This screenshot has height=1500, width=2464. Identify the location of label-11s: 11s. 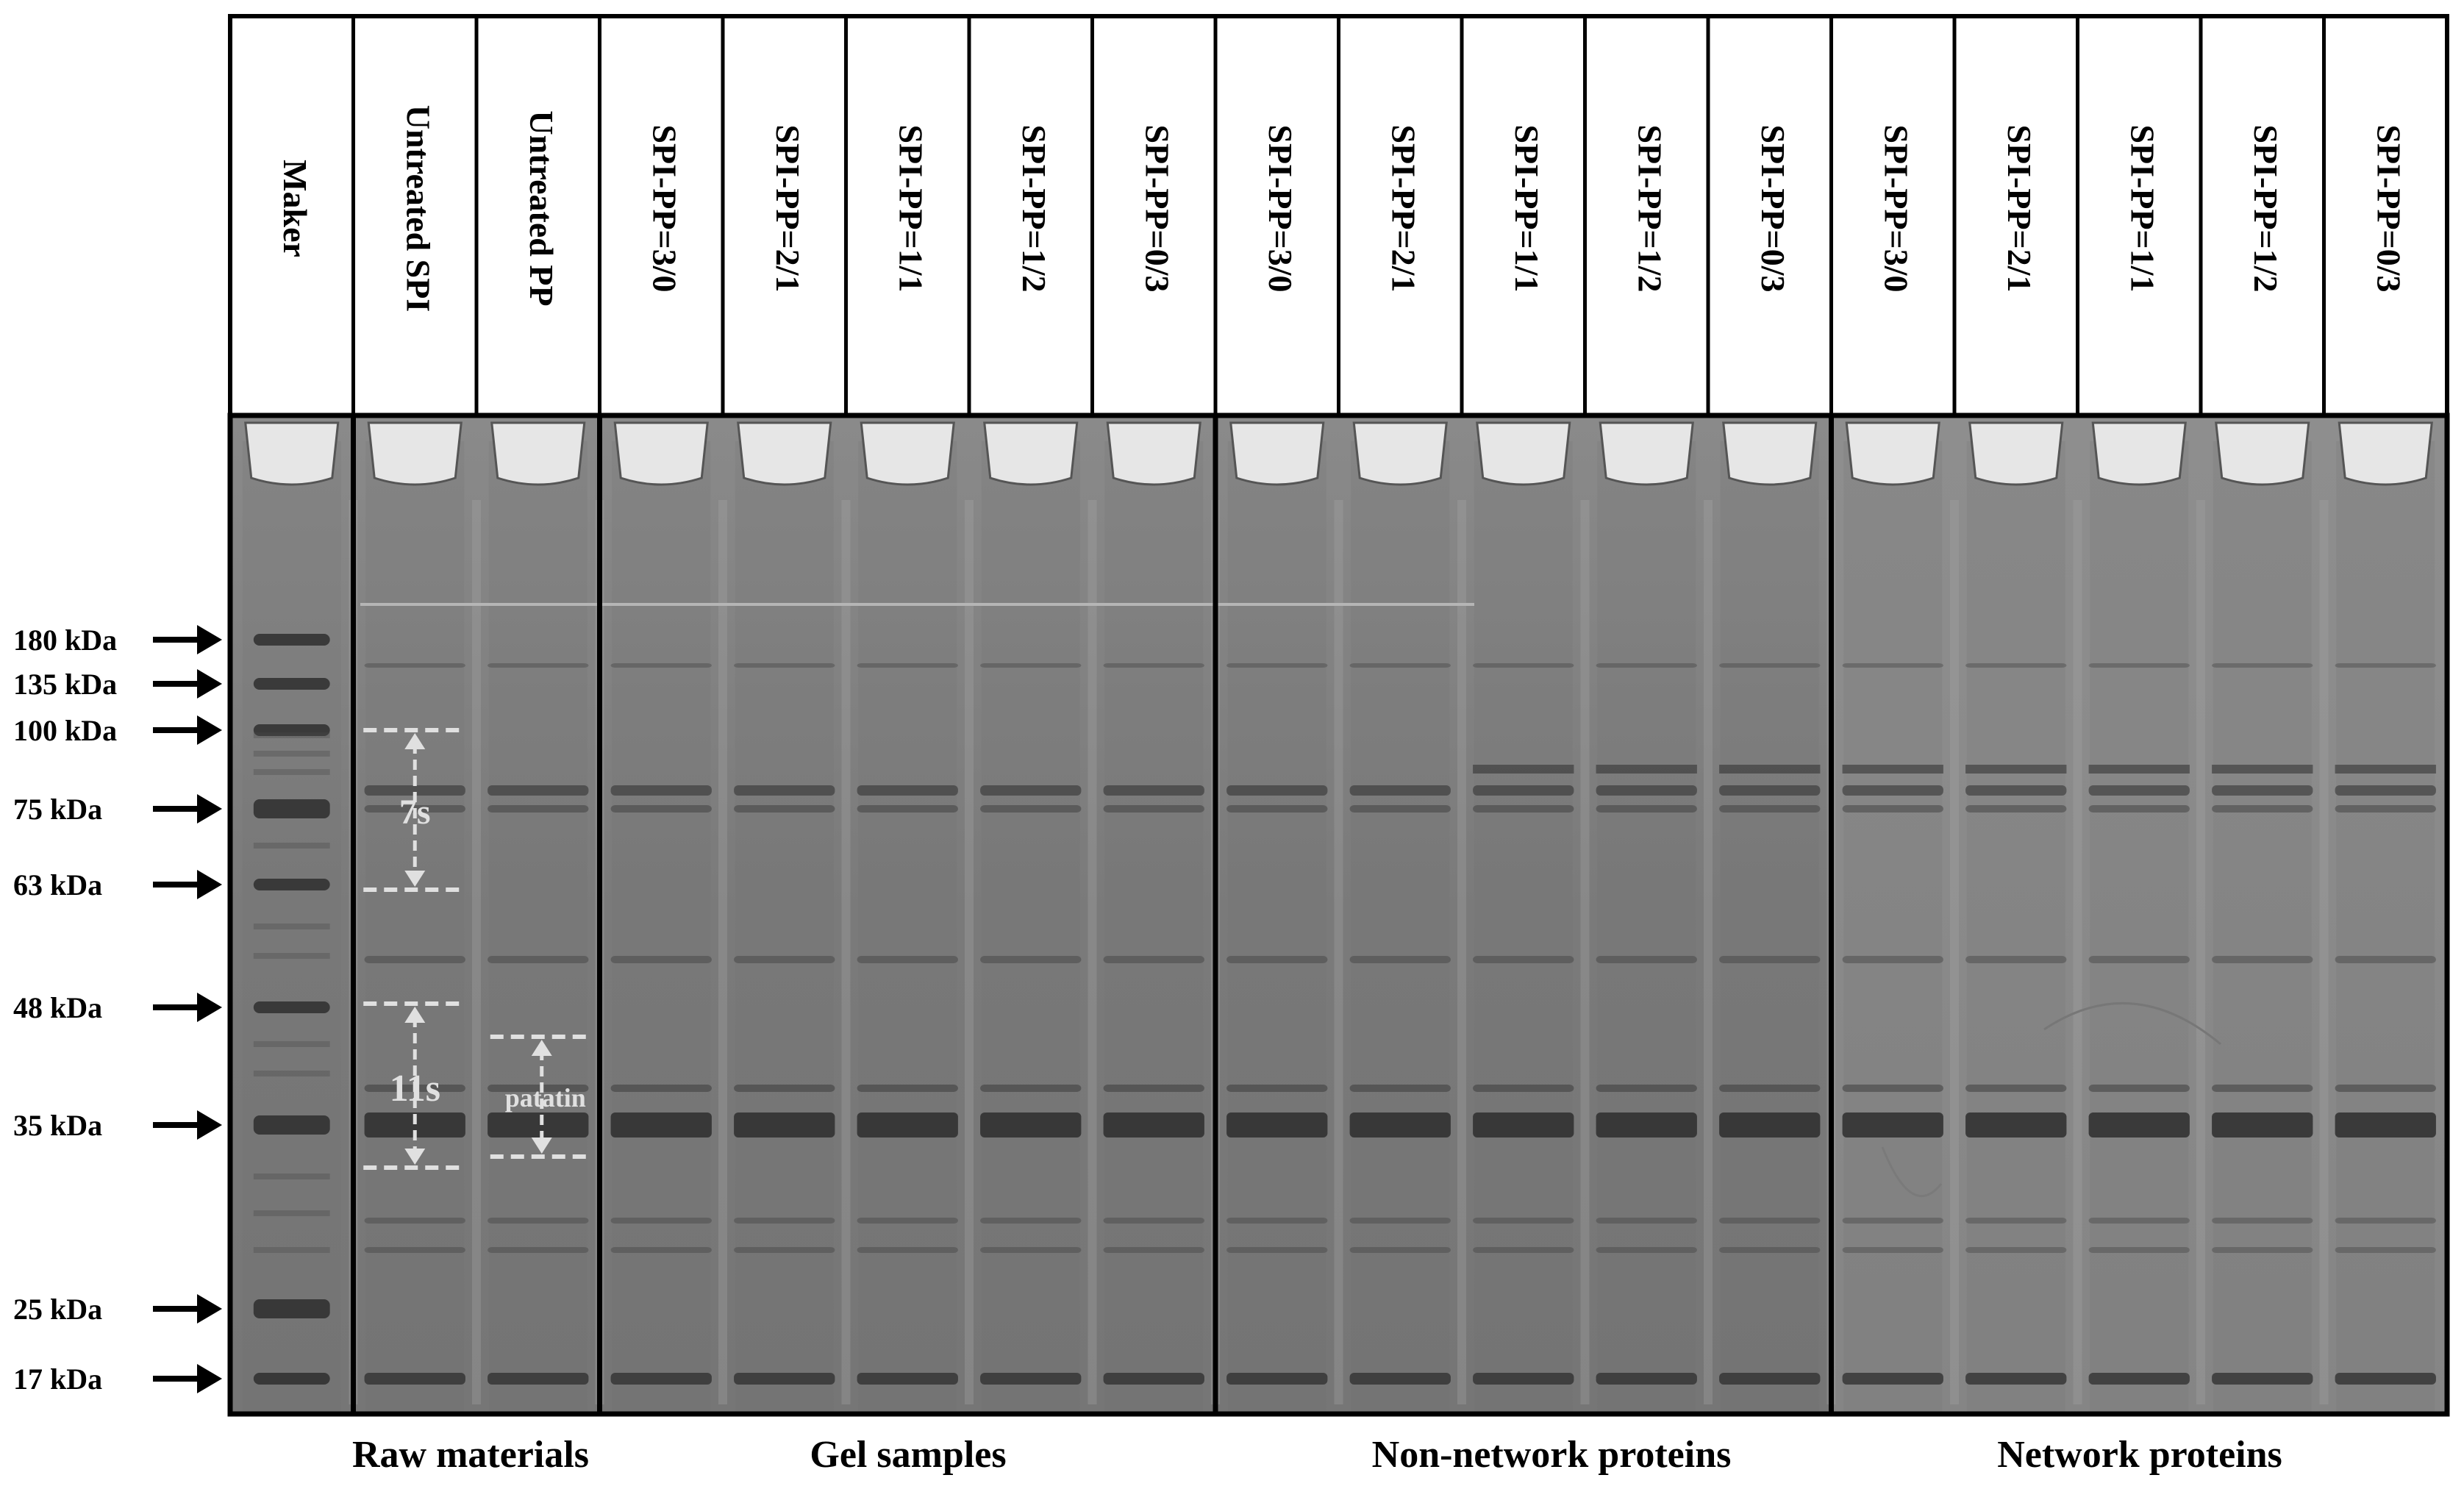
(415, 1089).